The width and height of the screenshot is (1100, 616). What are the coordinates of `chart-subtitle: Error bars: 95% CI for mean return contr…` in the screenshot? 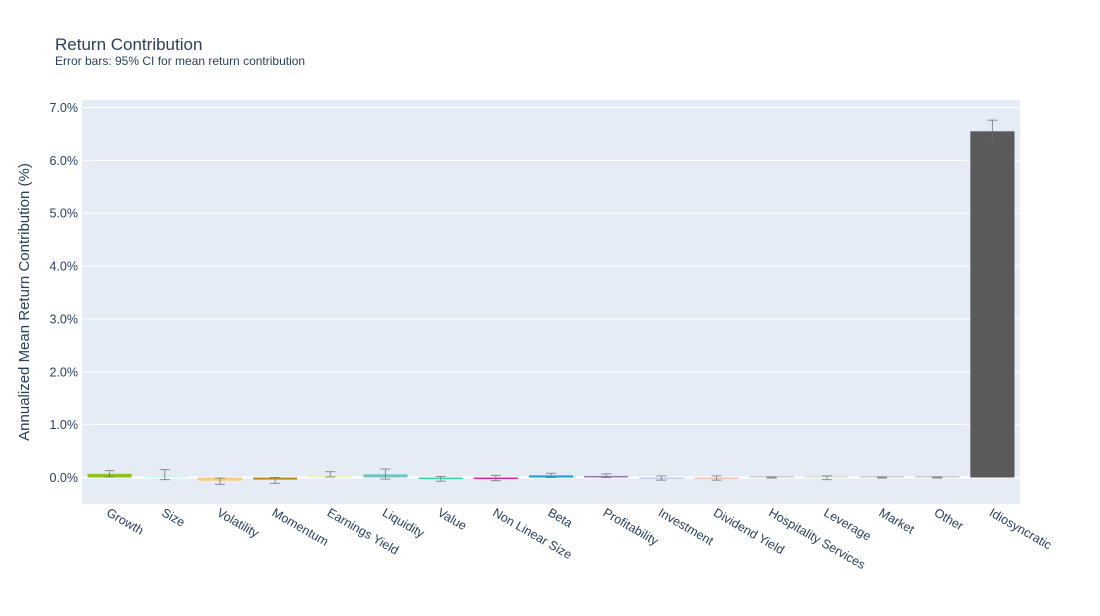 It's located at (180, 61).